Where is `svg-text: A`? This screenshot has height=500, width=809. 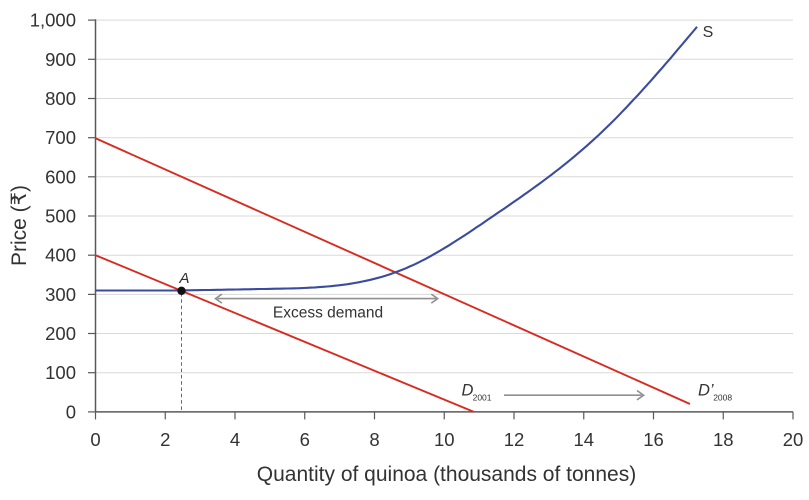
svg-text: A is located at coordinates (183, 278).